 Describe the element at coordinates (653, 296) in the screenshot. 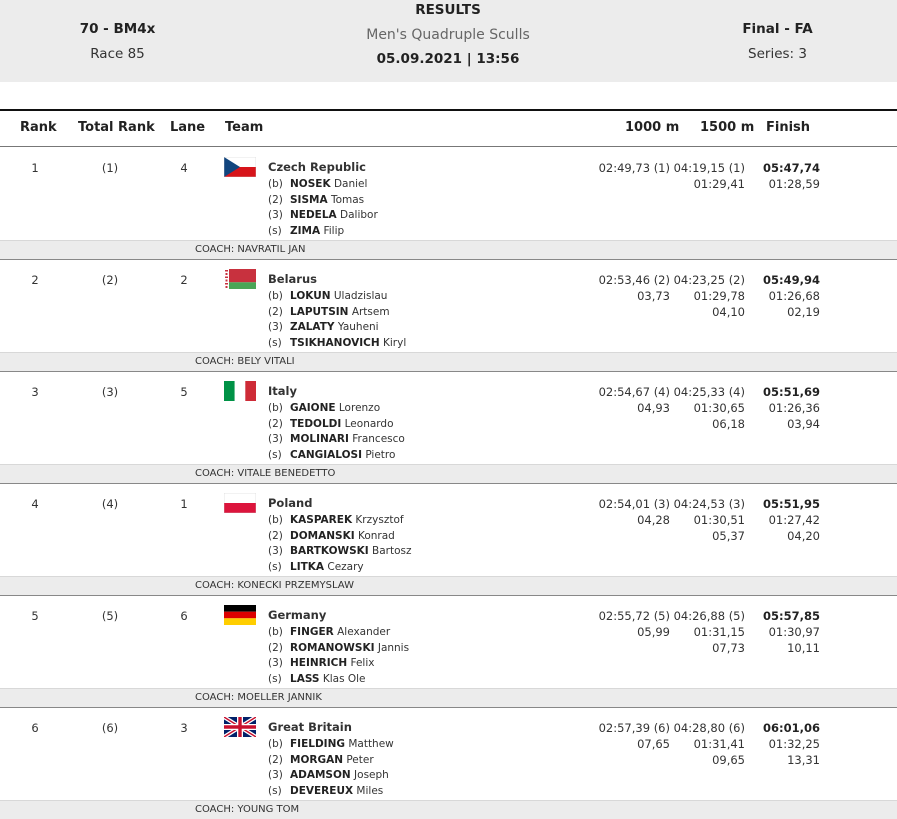

I see `split-1000m: 03,73` at that location.